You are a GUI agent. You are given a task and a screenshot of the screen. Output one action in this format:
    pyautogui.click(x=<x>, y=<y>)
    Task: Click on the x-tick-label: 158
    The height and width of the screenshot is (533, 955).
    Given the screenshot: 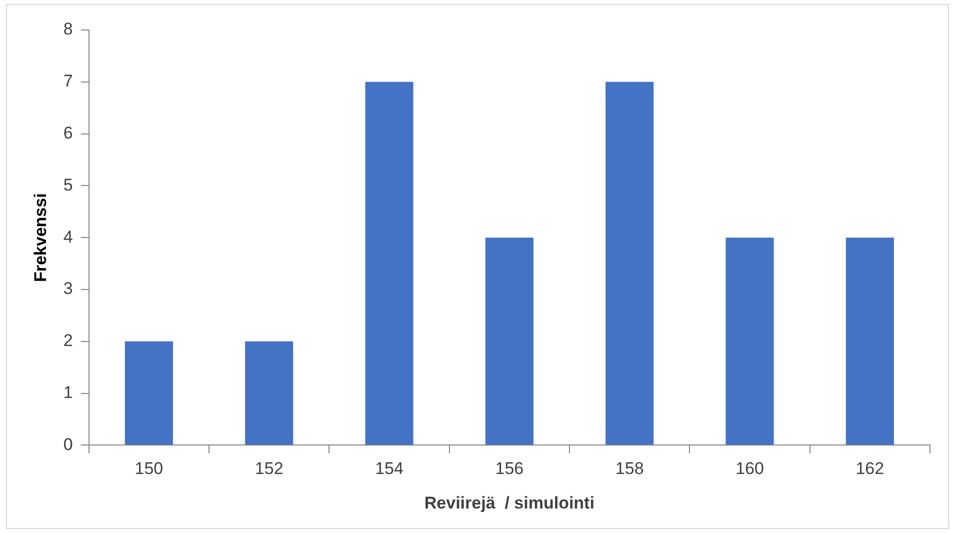 What is the action you would take?
    pyautogui.click(x=629, y=468)
    